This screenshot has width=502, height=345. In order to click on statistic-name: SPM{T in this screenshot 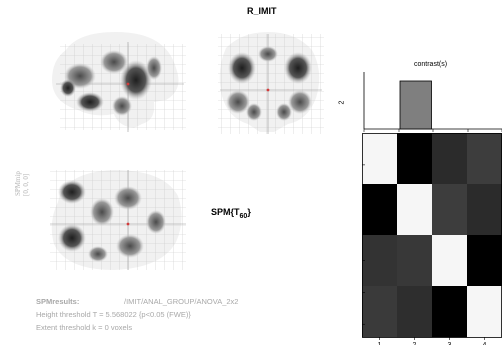, I will do `click(225, 212)`.